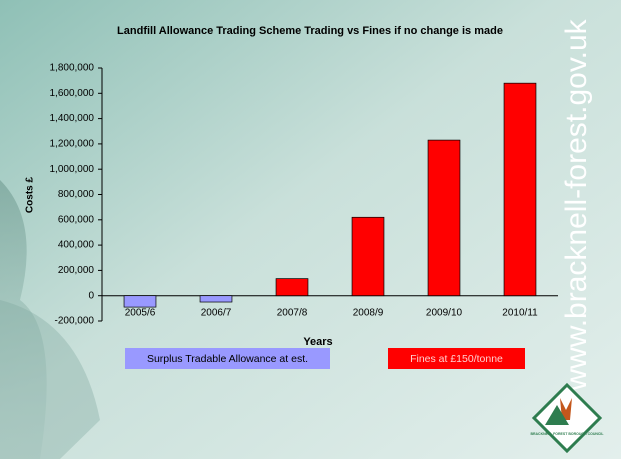 Image resolution: width=621 pixels, height=459 pixels. Describe the element at coordinates (368, 312) in the screenshot. I see `x-tick-label: 2008/9` at that location.